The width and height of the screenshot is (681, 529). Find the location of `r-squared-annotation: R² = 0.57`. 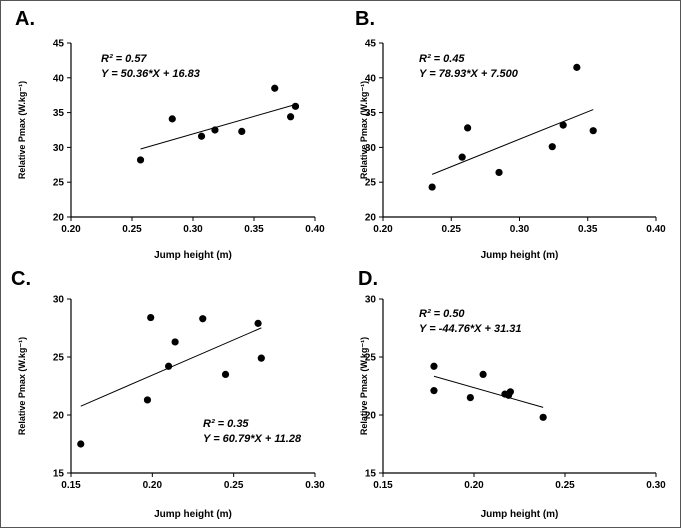

r-squared-annotation: R² = 0.57 is located at coordinates (124, 59).